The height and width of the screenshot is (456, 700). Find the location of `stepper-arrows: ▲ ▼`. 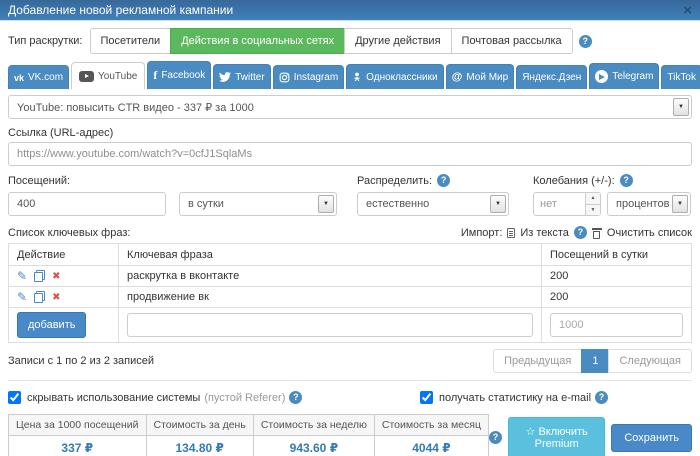

stepper-arrows: ▲ ▼ is located at coordinates (592, 204).